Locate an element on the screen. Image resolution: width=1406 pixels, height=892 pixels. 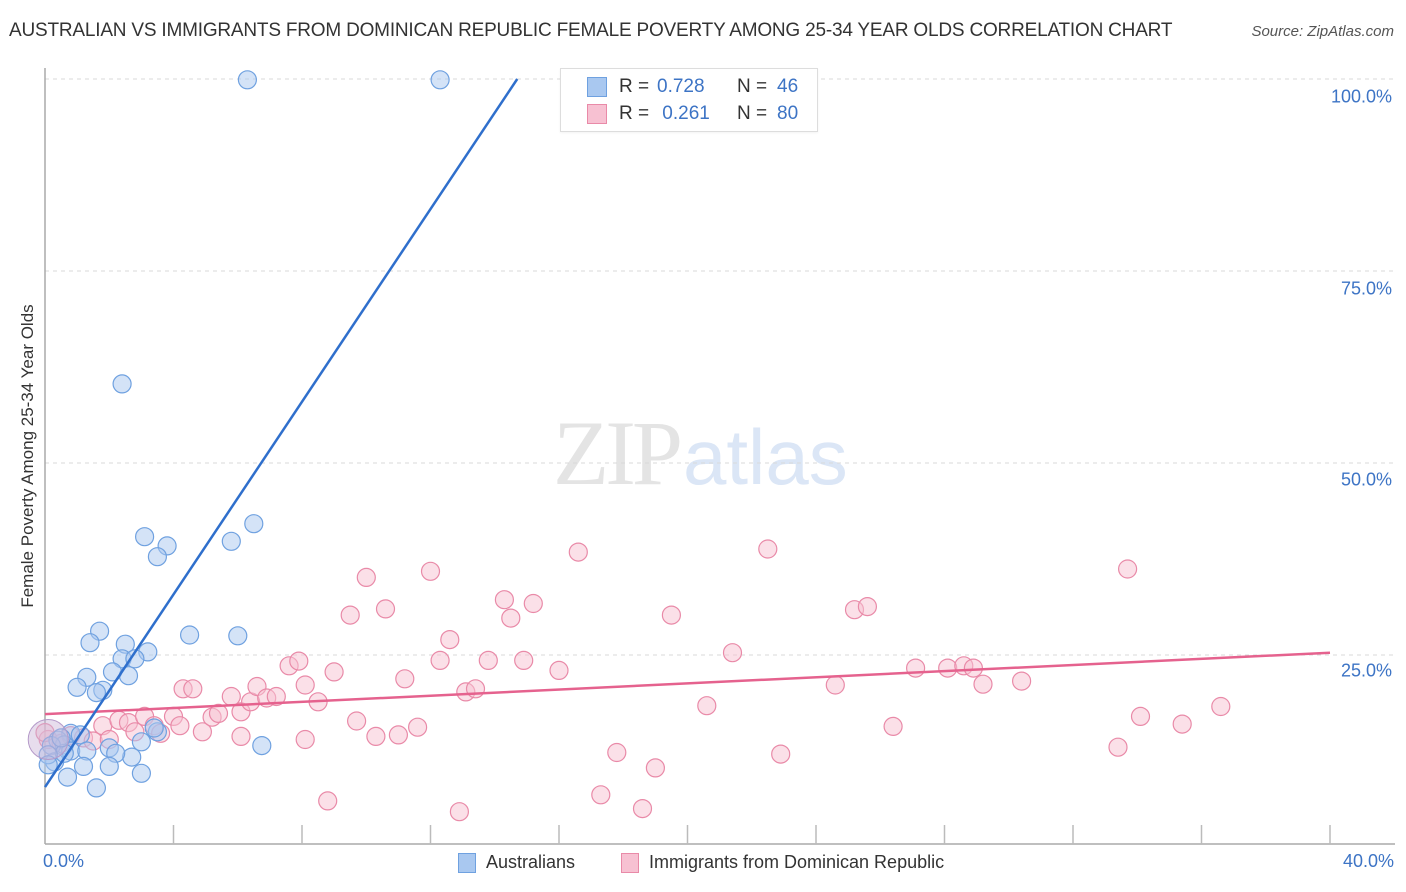
bottom-legend-label: Immigrants from Dominican Republic is located at coordinates (797, 862).